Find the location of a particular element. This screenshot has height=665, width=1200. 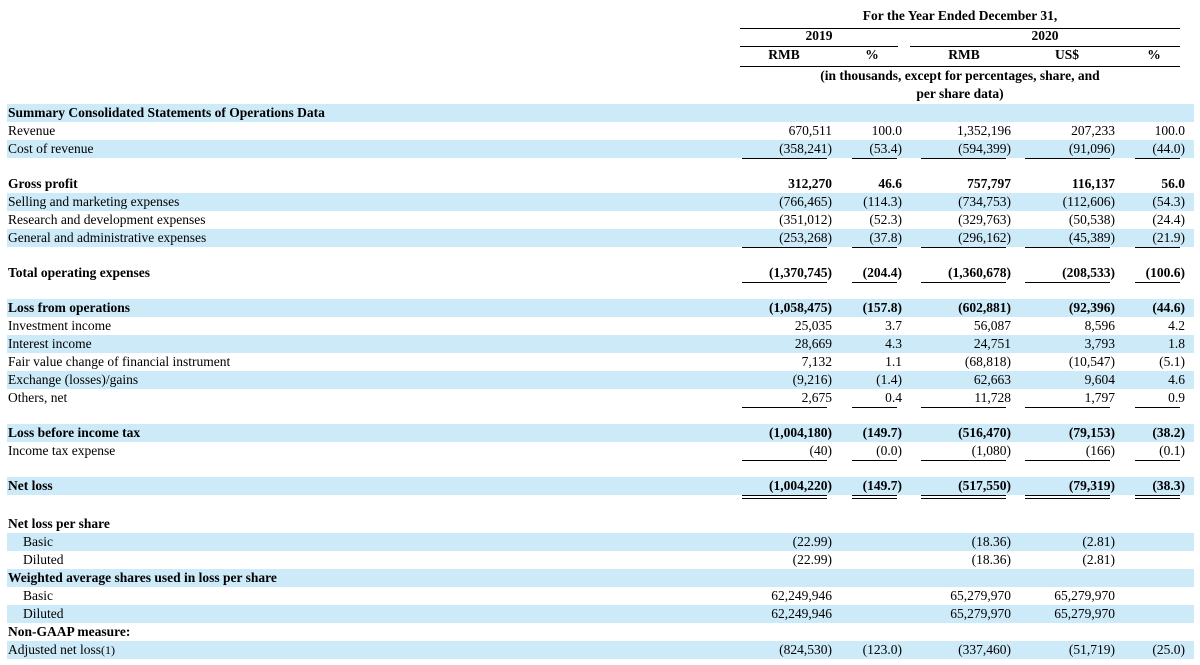

year-2019-rule is located at coordinates (819, 46).